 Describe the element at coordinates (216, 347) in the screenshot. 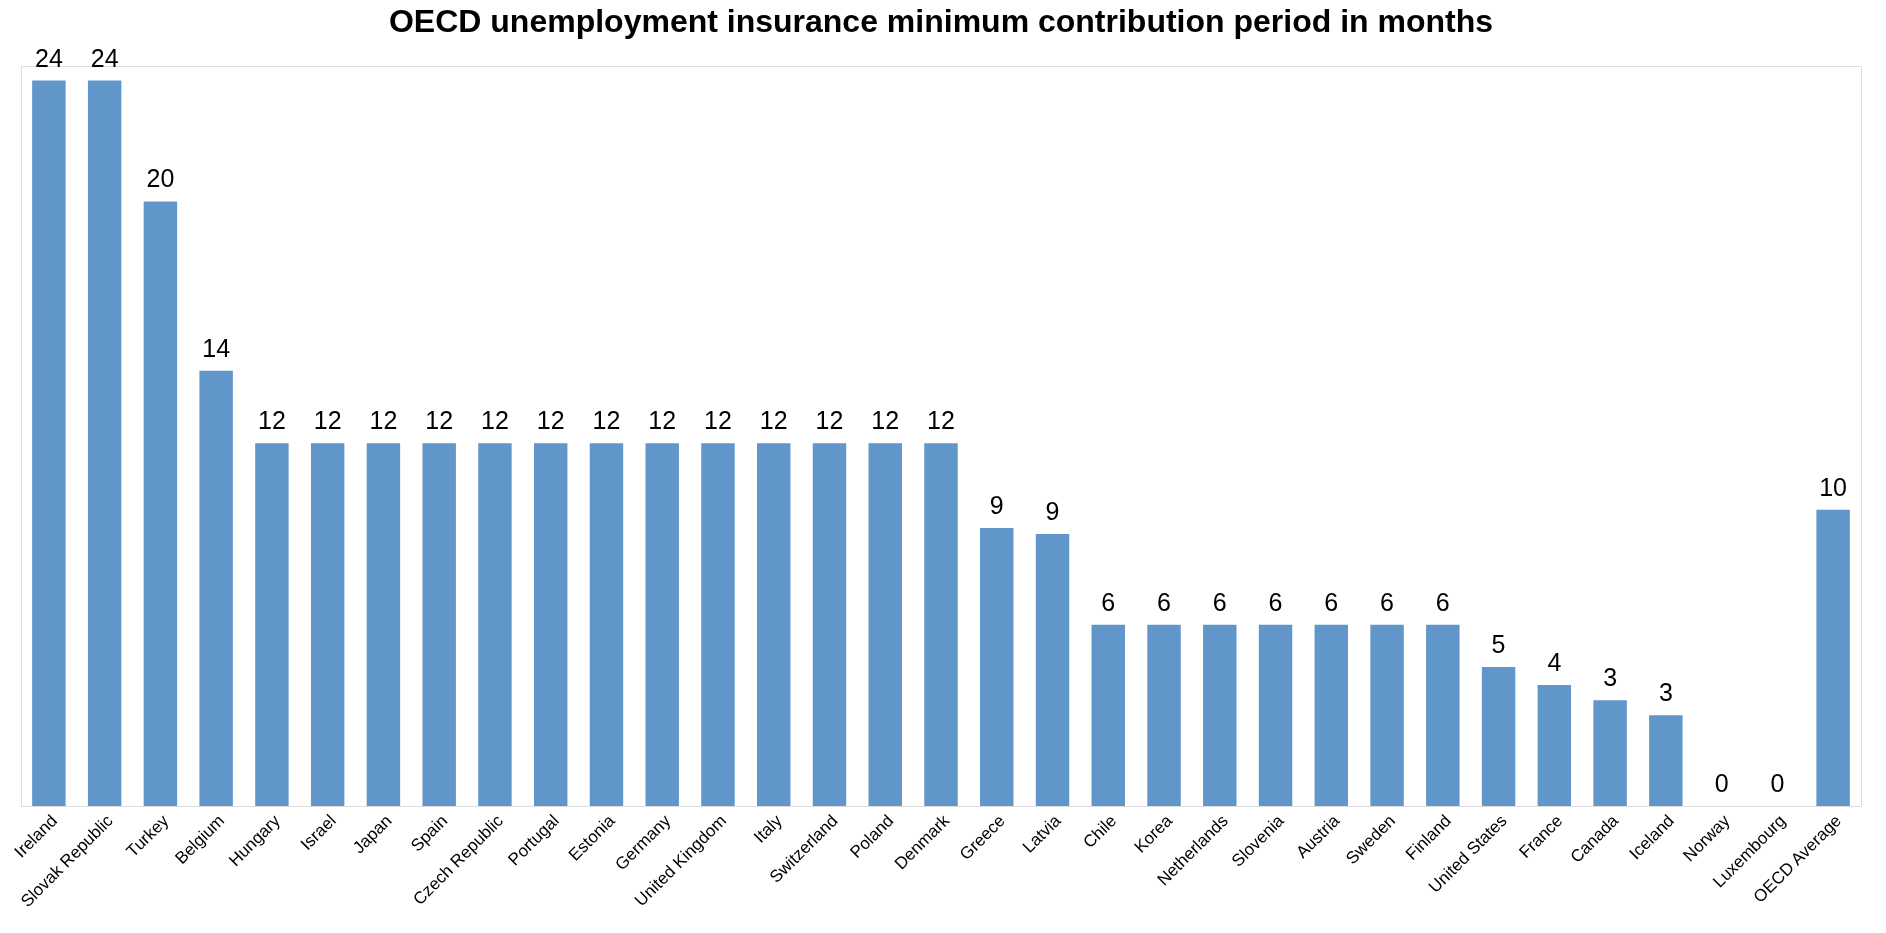

I see `data-label: 14` at that location.